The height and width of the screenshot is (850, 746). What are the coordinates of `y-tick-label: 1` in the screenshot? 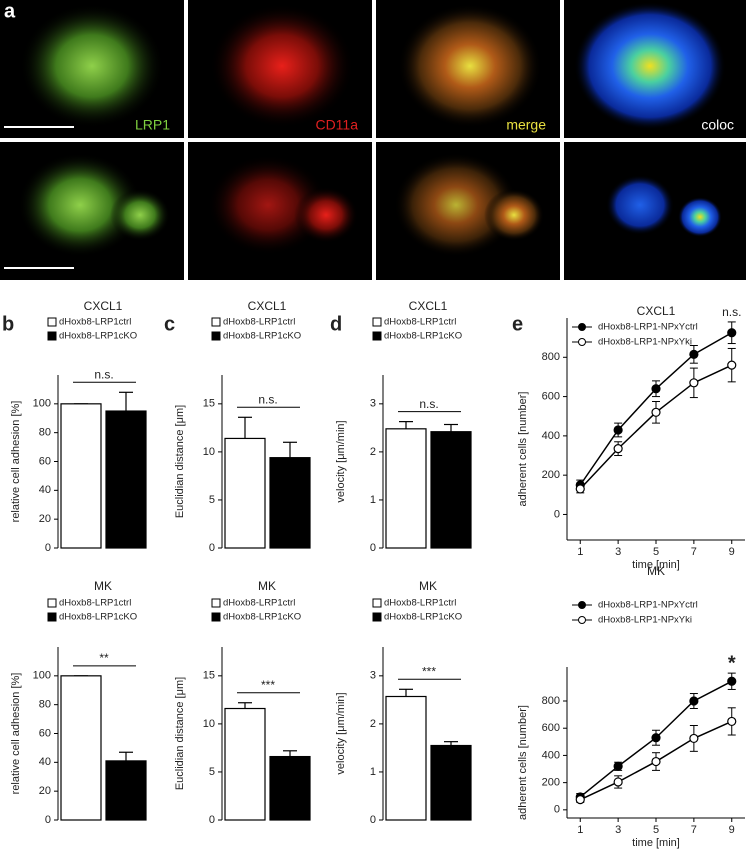 It's located at (373, 500).